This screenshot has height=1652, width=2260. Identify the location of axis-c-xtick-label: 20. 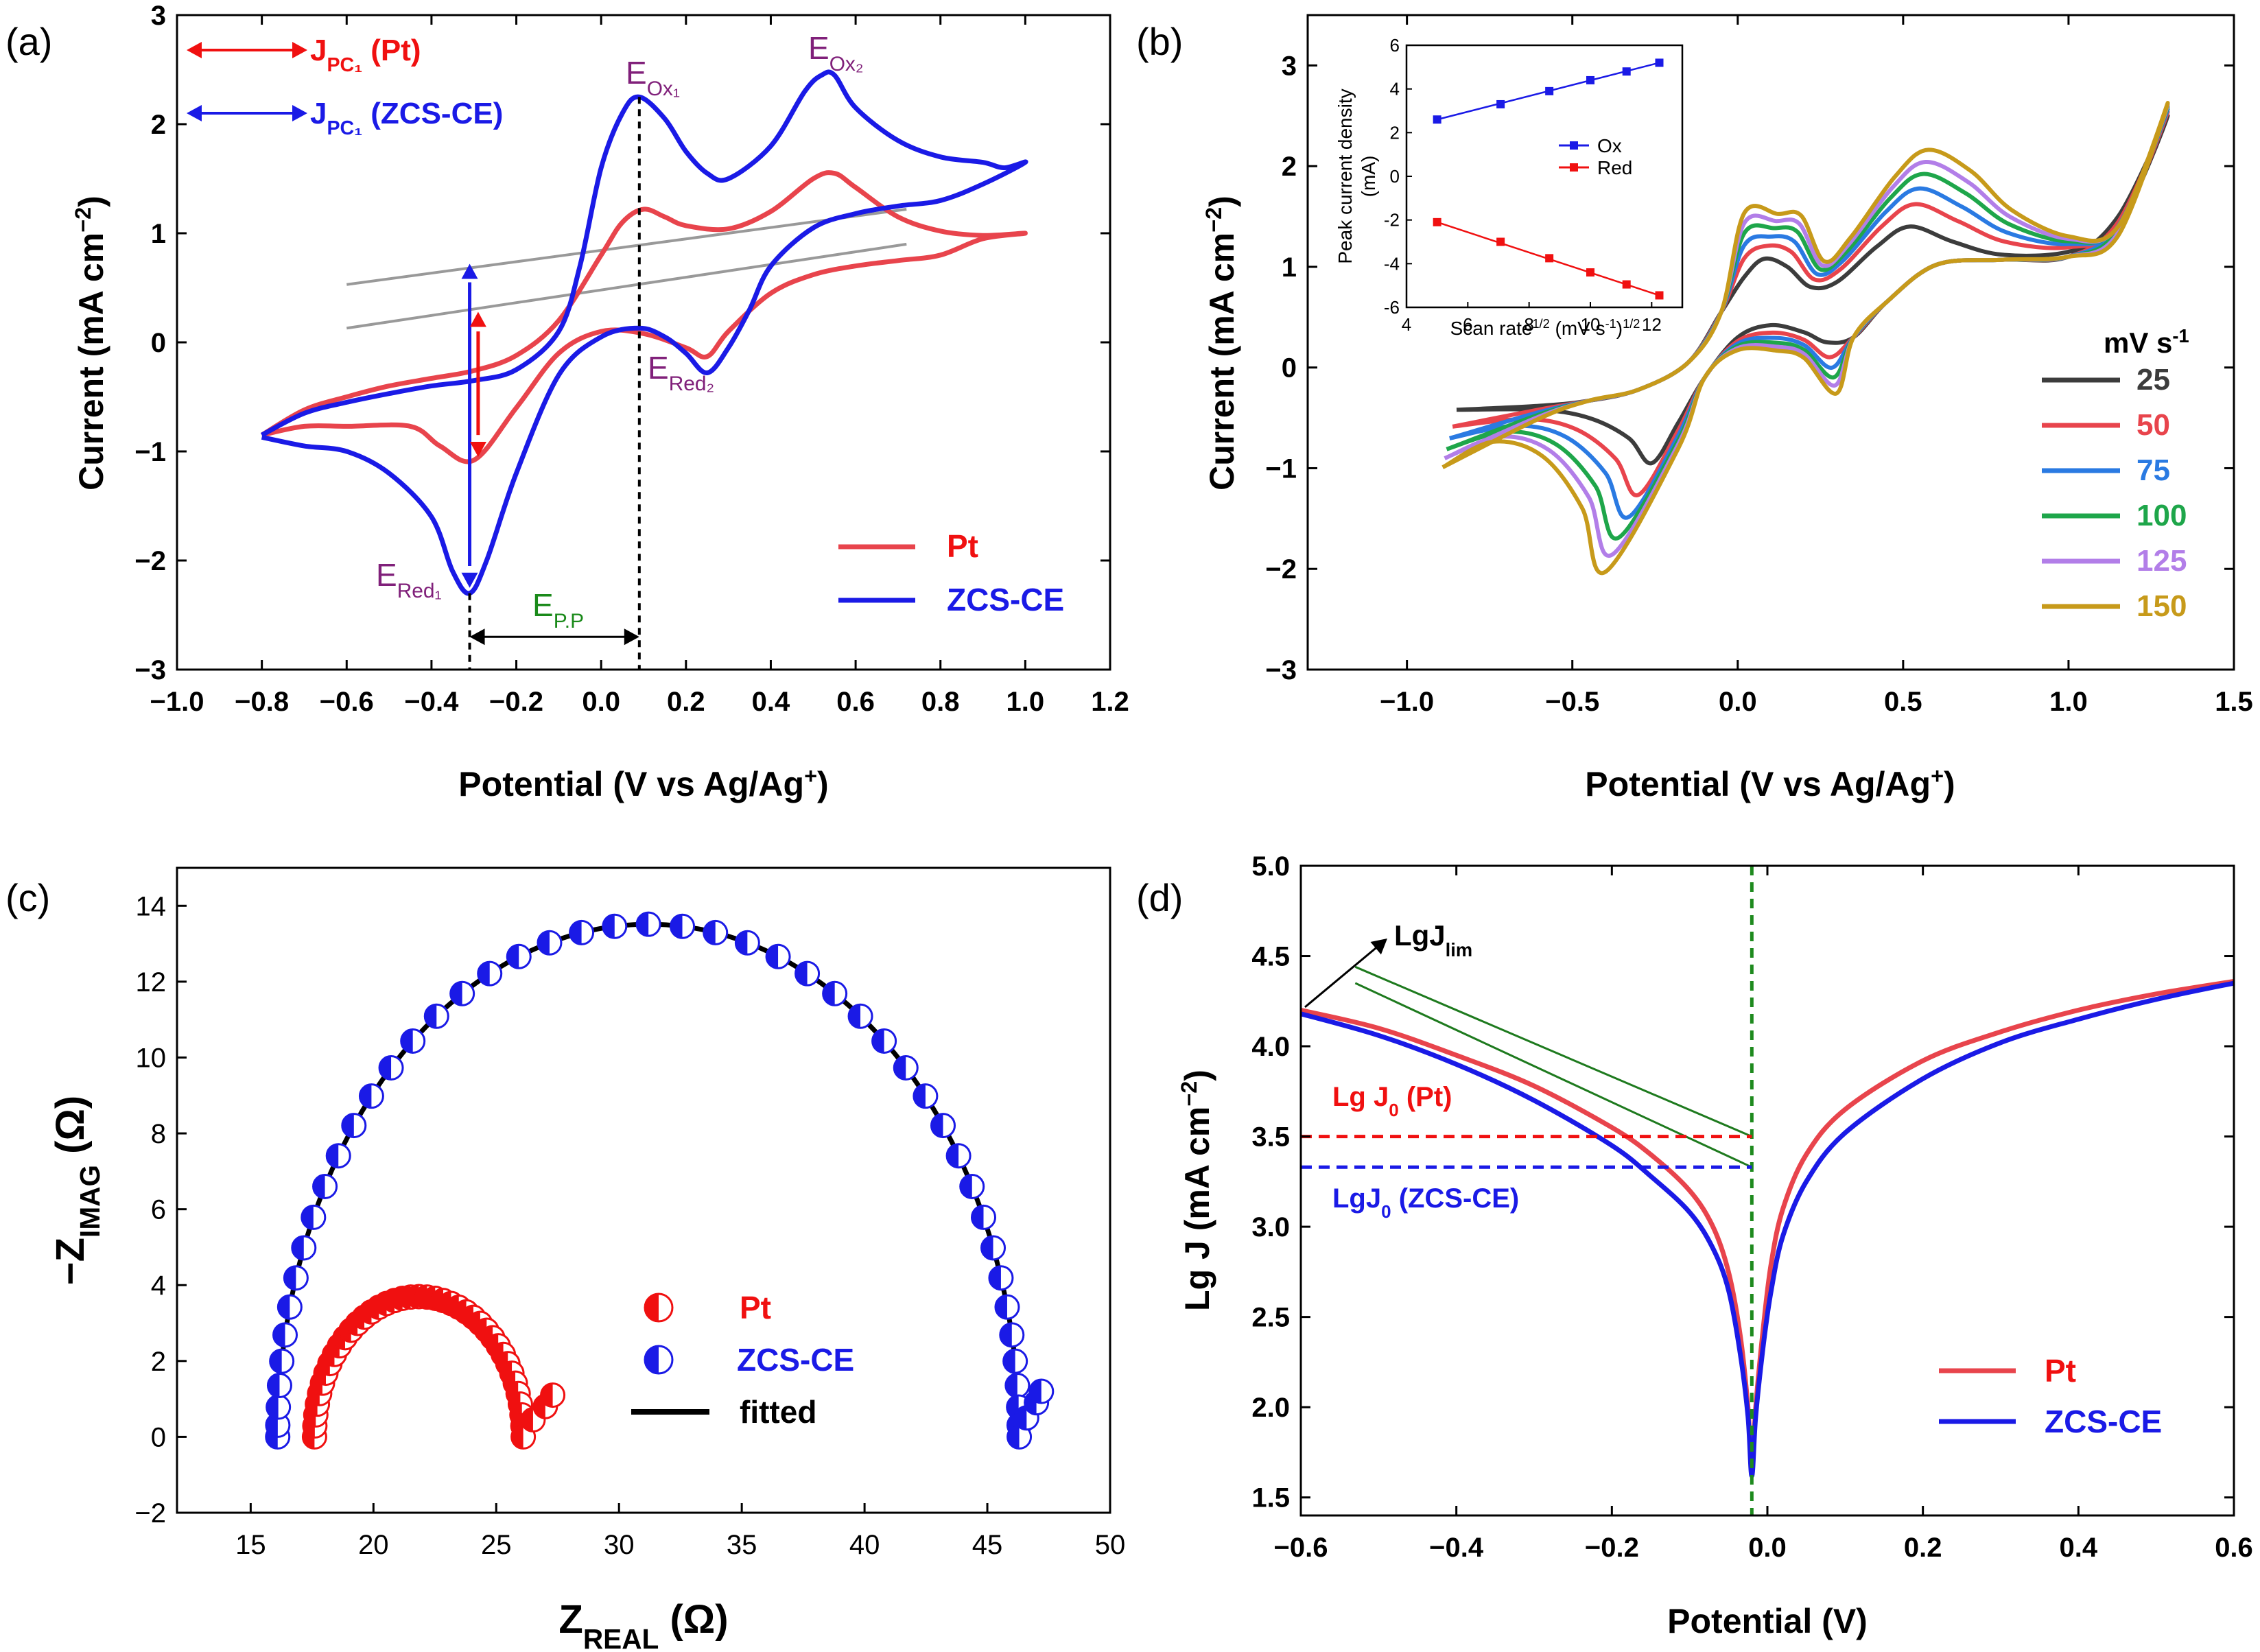
(373, 1545).